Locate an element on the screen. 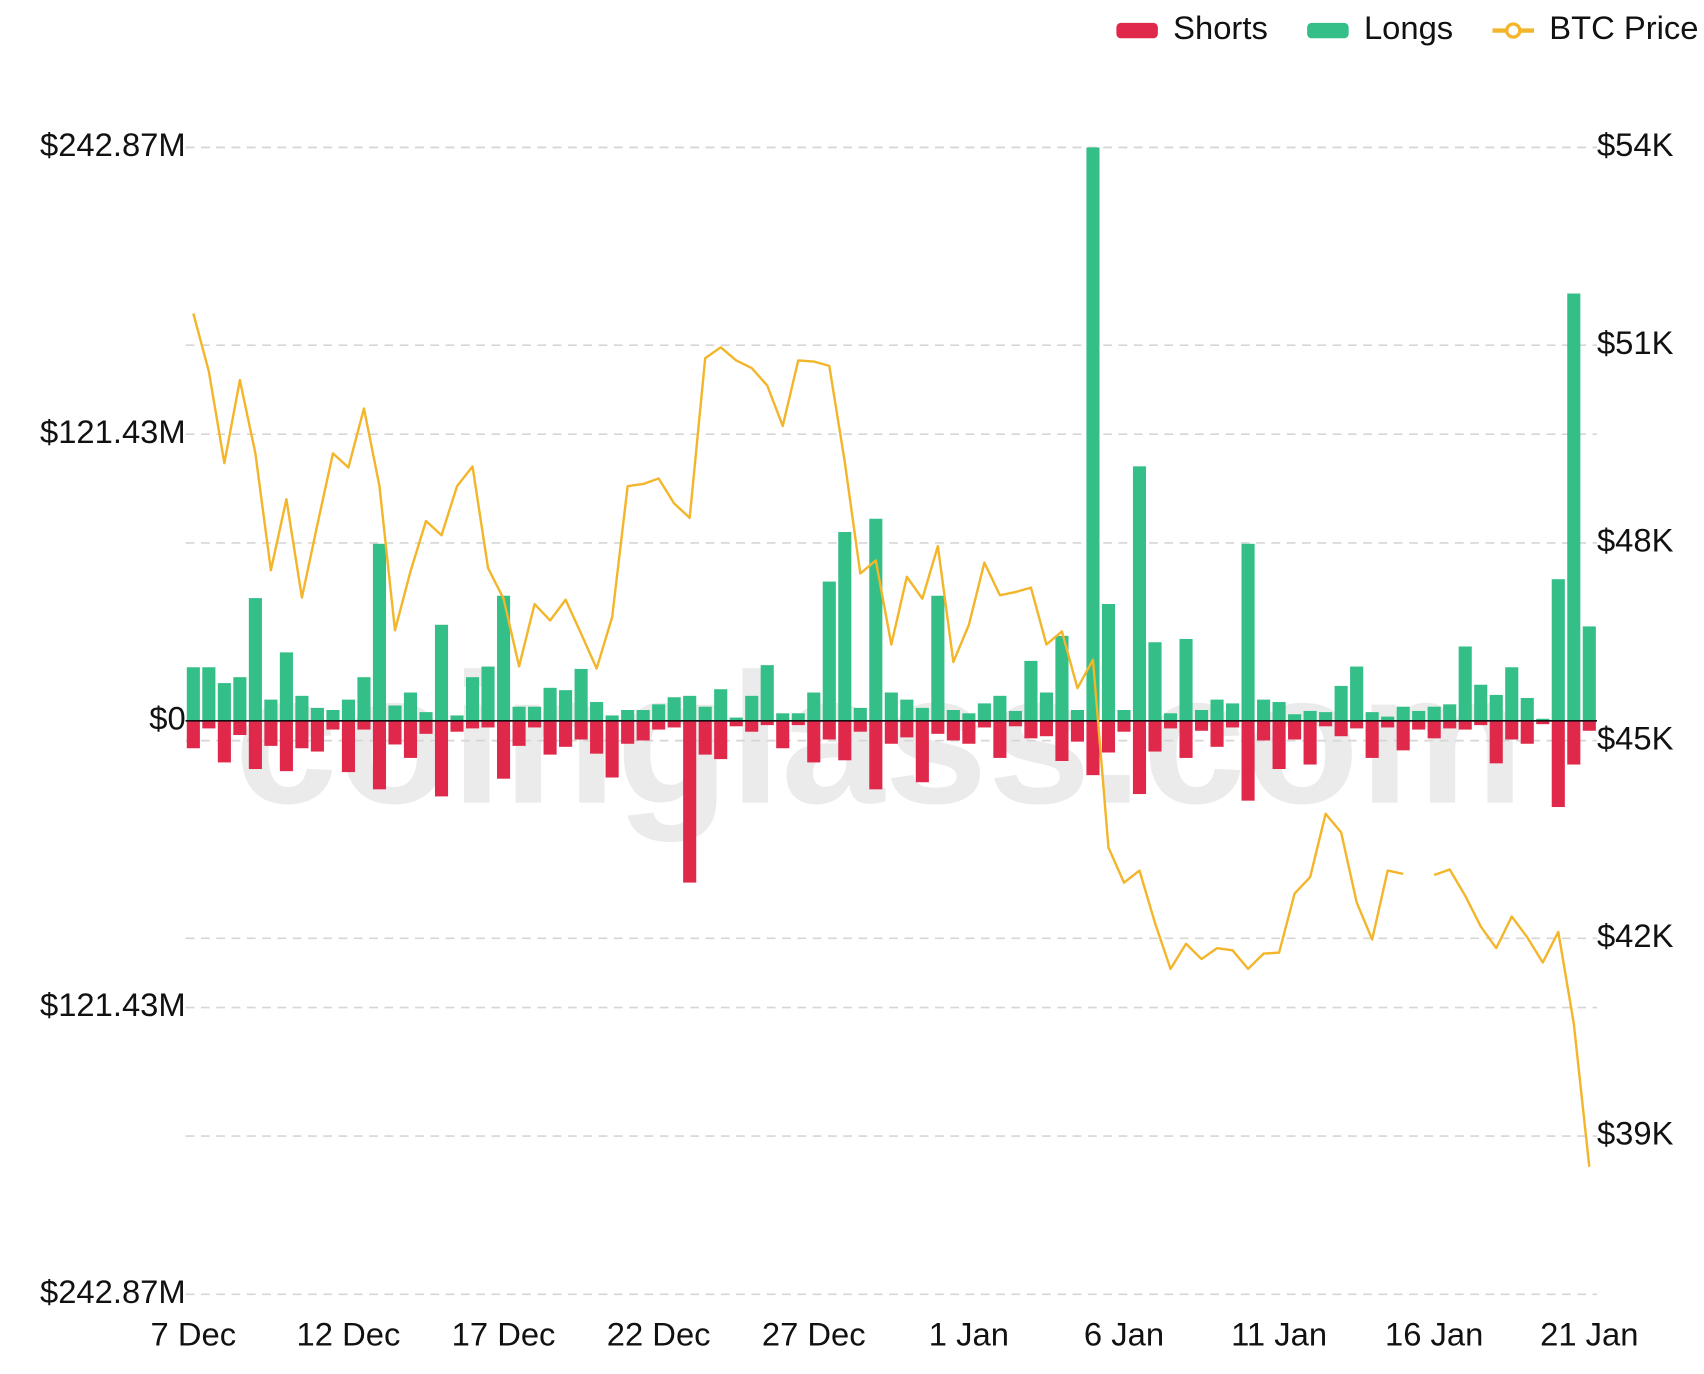 The width and height of the screenshot is (1704, 1374). x-tick-label: 6 Jan is located at coordinates (1124, 1334).